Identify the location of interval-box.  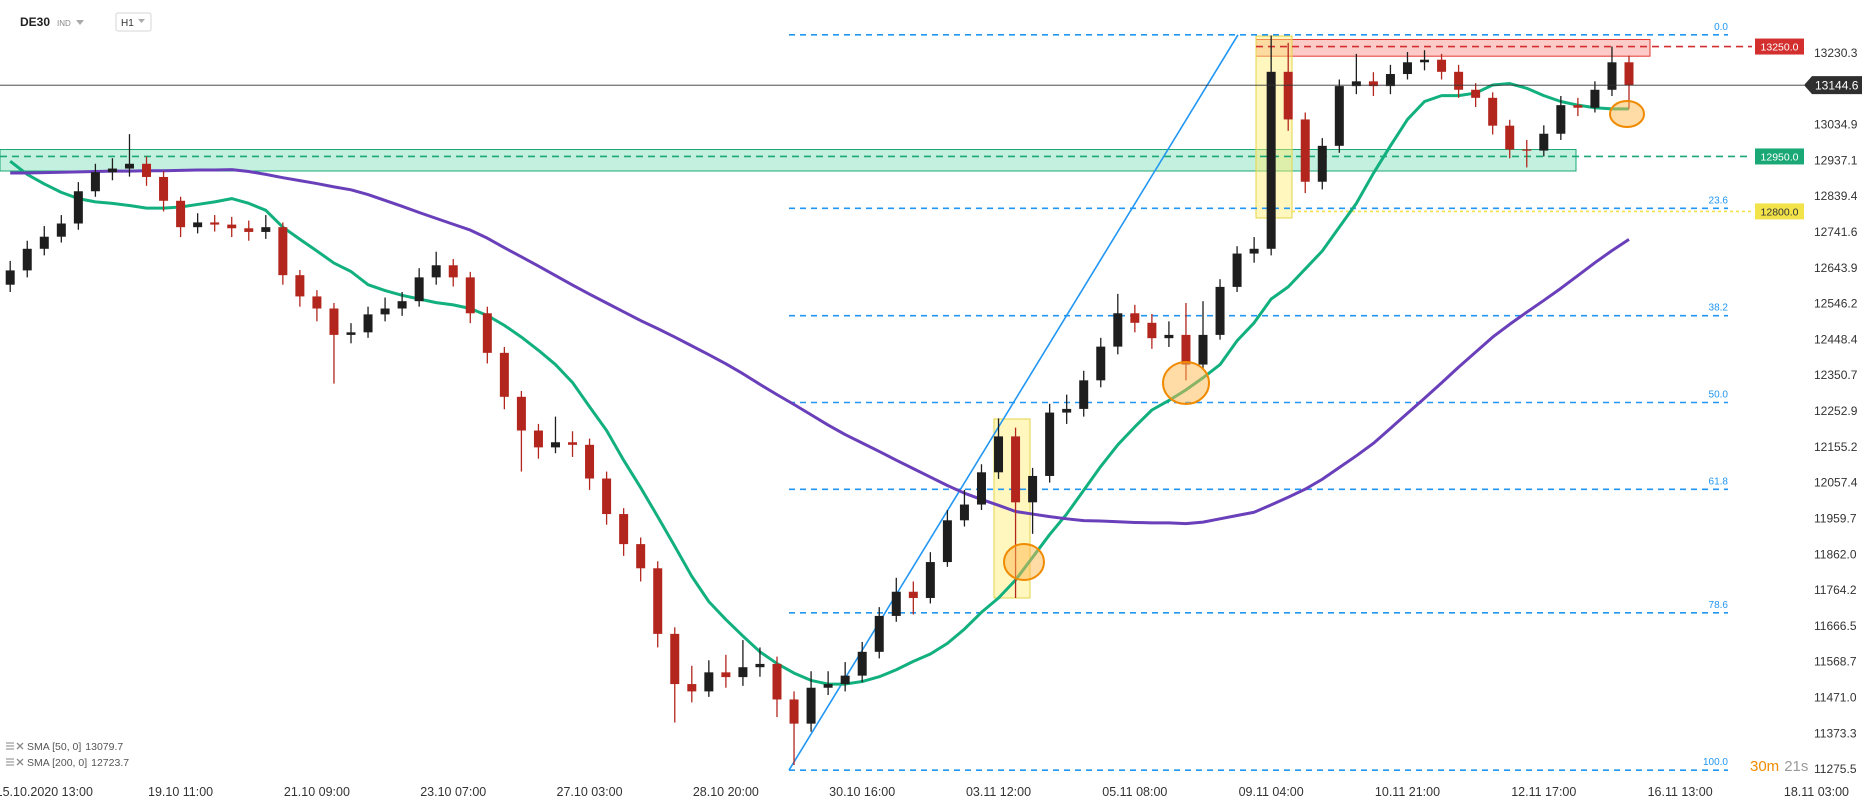
(133, 22).